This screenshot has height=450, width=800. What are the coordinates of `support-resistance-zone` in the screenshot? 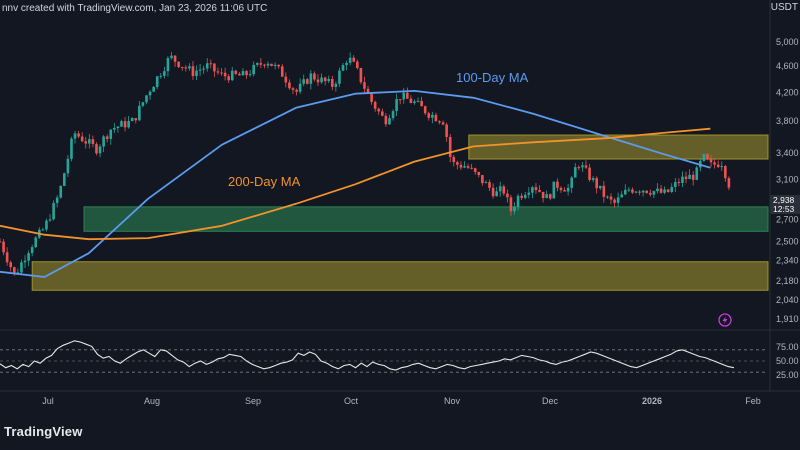 It's located at (400, 276).